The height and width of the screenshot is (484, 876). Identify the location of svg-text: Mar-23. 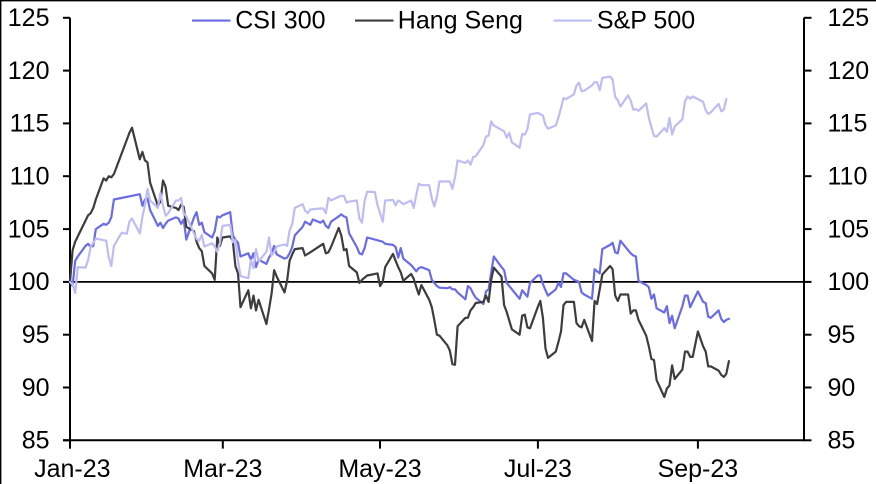
(222, 469).